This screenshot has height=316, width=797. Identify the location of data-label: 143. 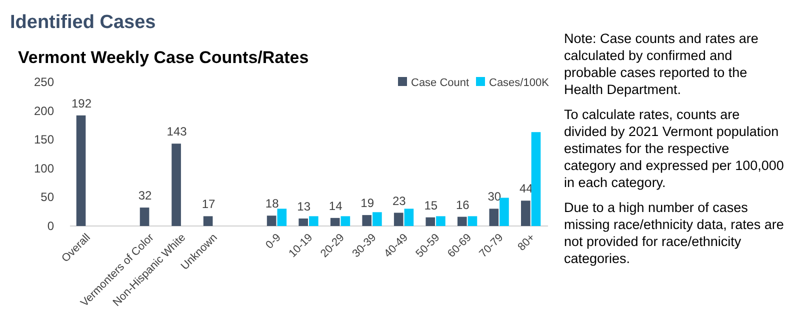
(177, 131).